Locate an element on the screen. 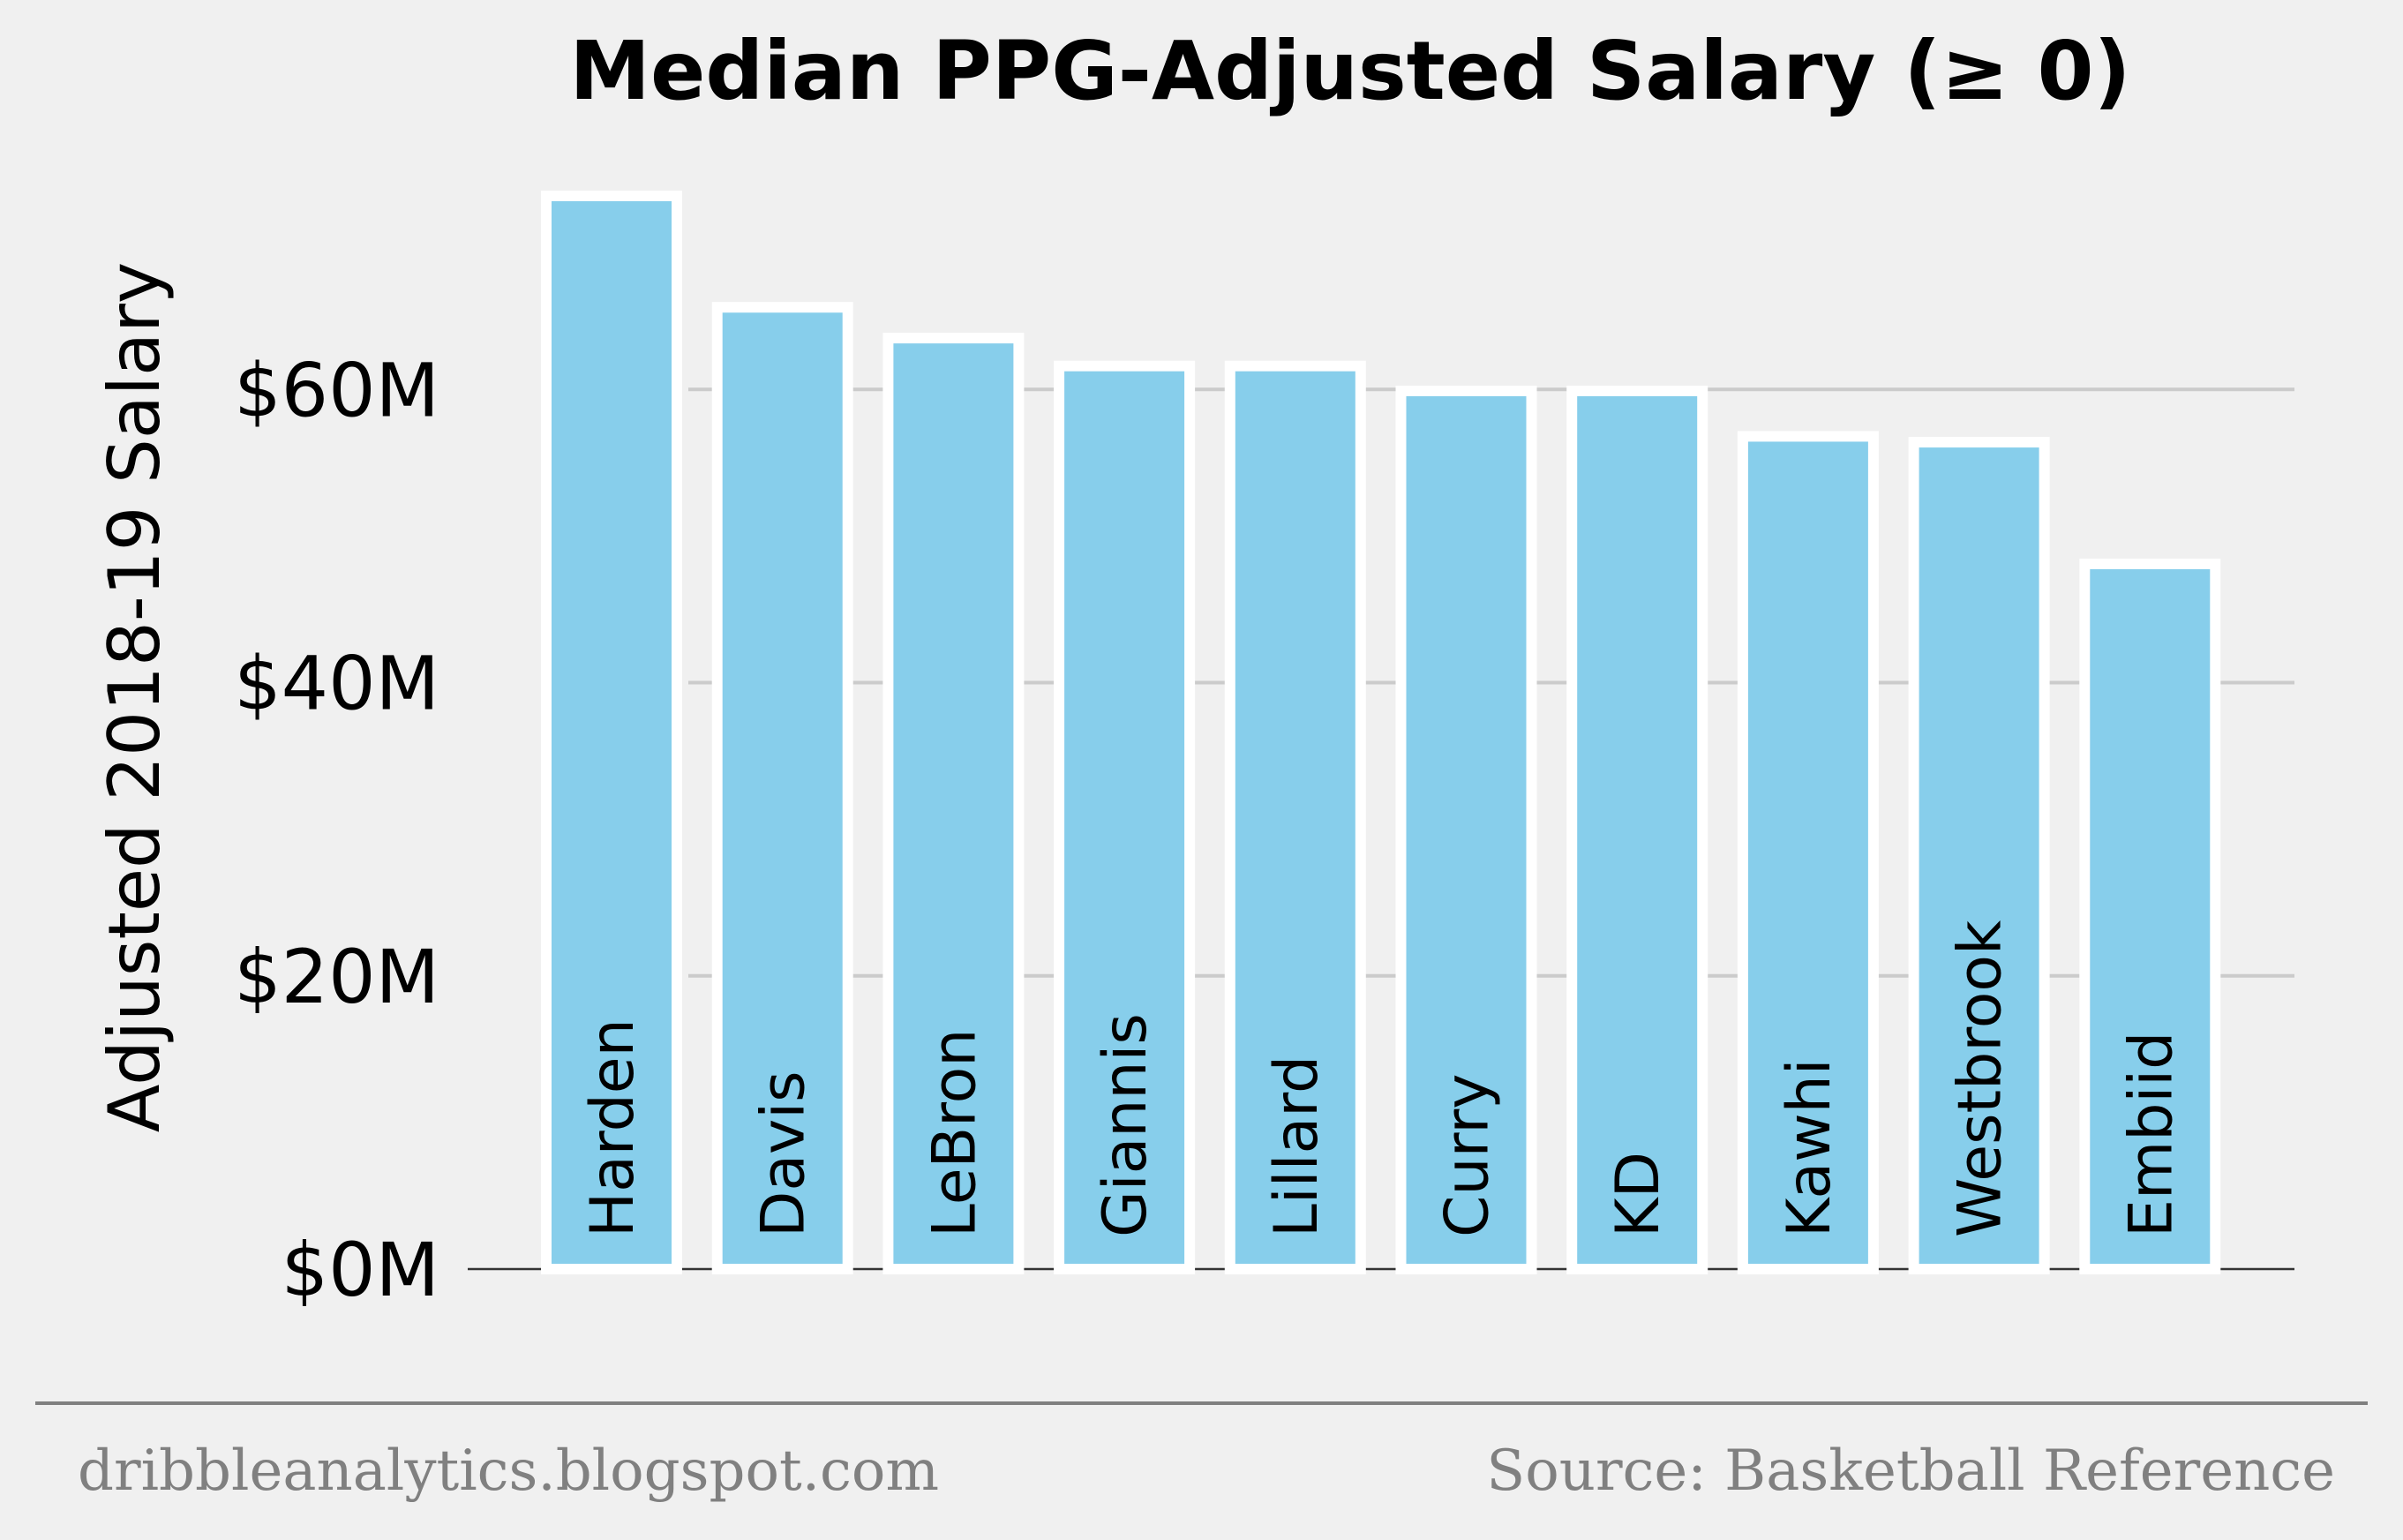  y-tick-label: $60M is located at coordinates (336, 390).